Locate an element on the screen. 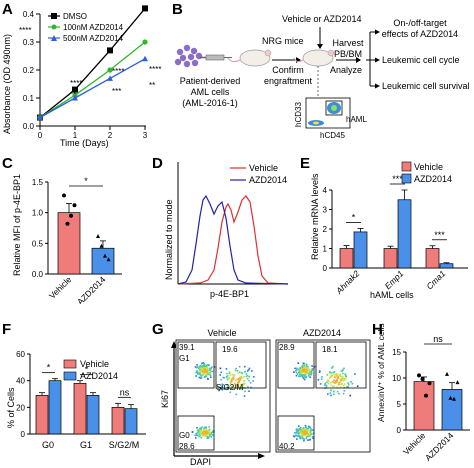  tick-label: 1 is located at coordinates (75, 135).